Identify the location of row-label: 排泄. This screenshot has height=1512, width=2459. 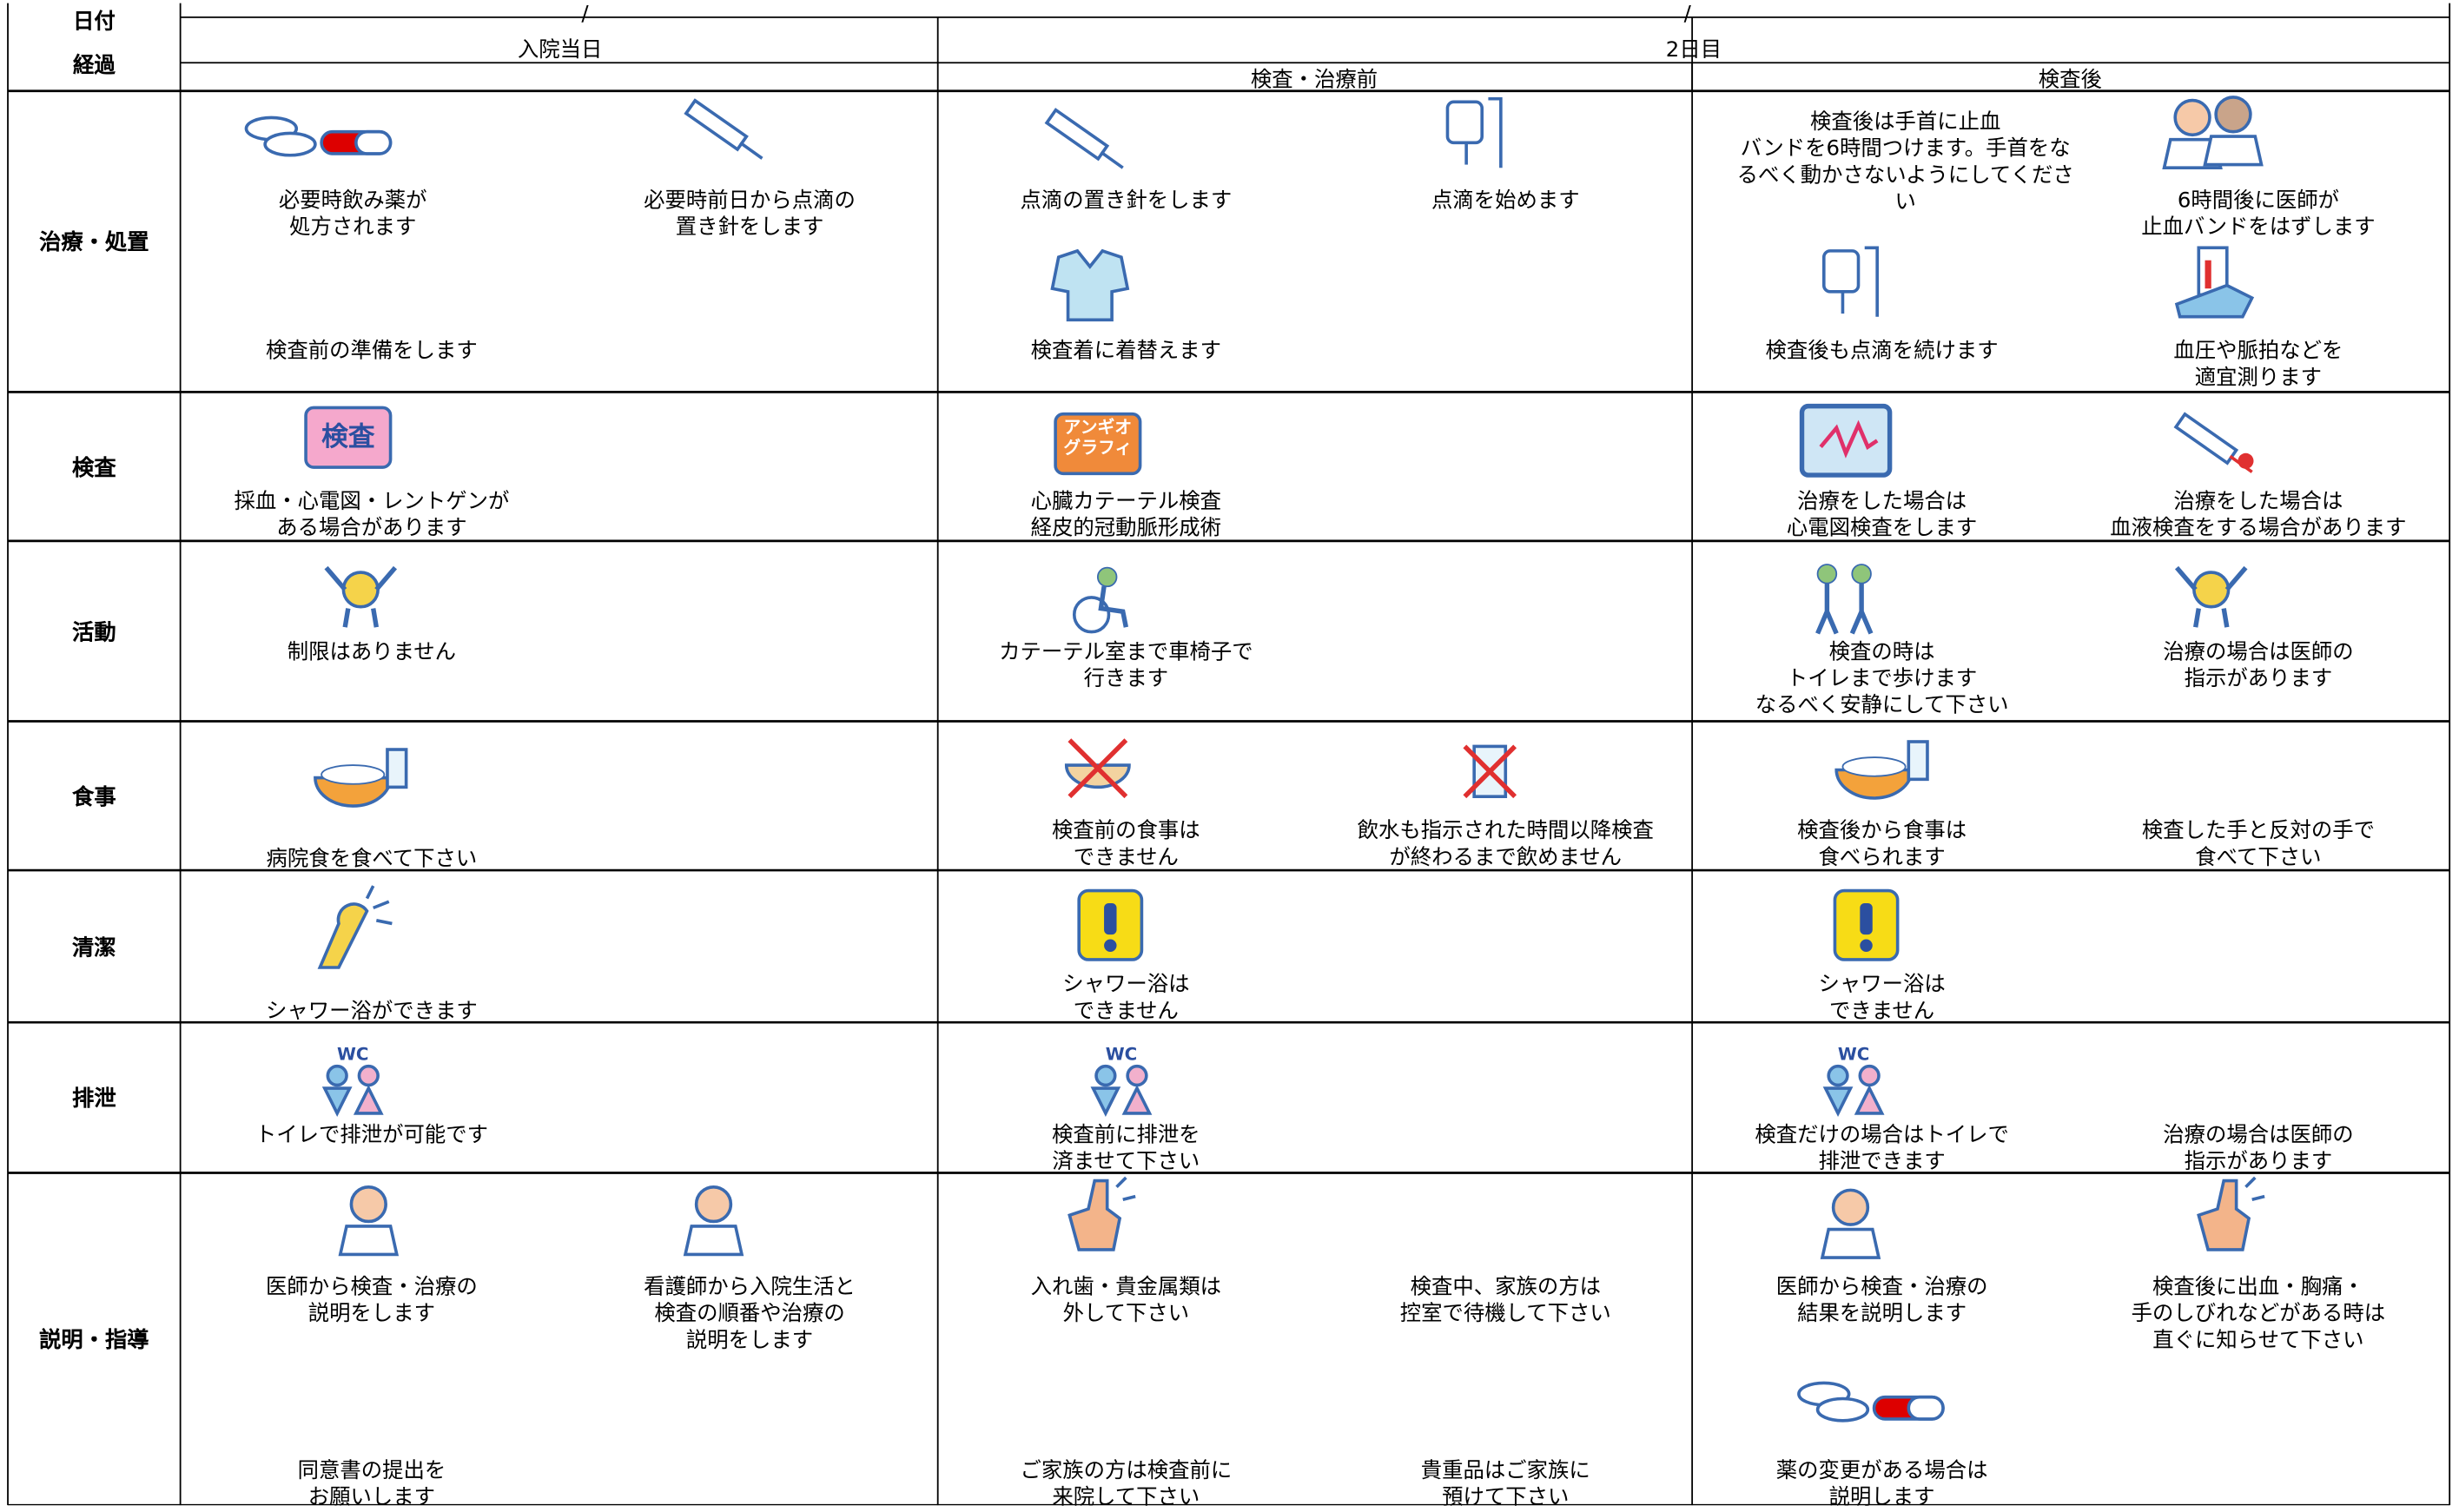
(94, 1099).